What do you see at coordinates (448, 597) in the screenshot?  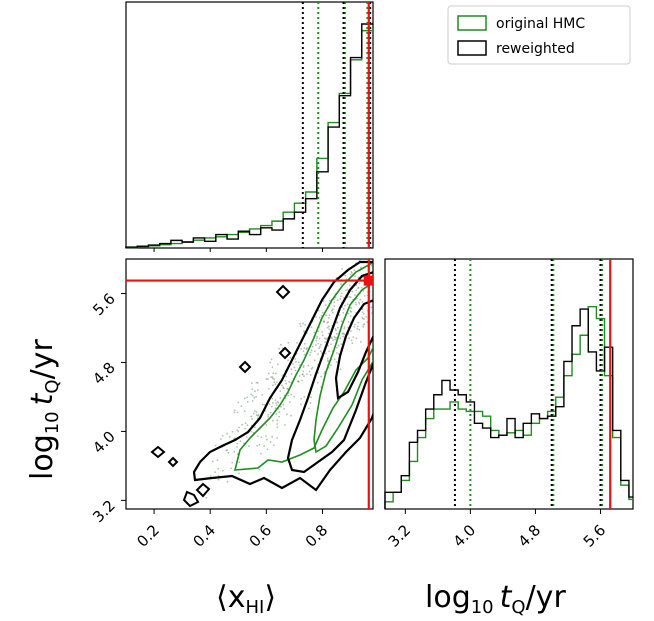 I see `x-label-tq-main: log` at bounding box center [448, 597].